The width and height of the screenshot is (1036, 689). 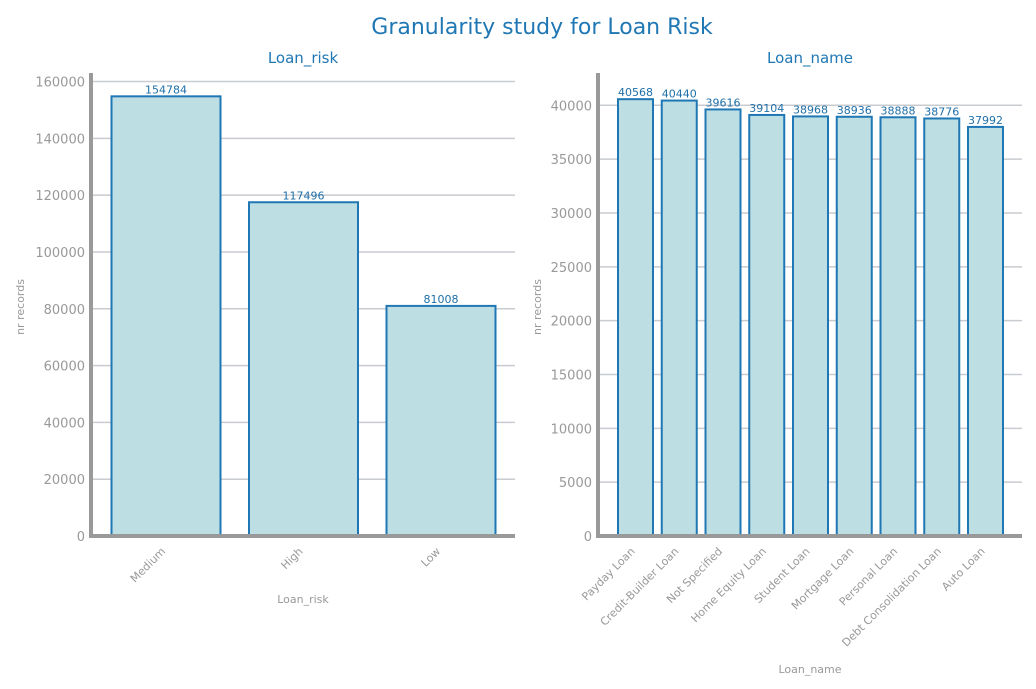 I want to click on loan-risk-y-tick-label: 160000, so click(x=60, y=83).